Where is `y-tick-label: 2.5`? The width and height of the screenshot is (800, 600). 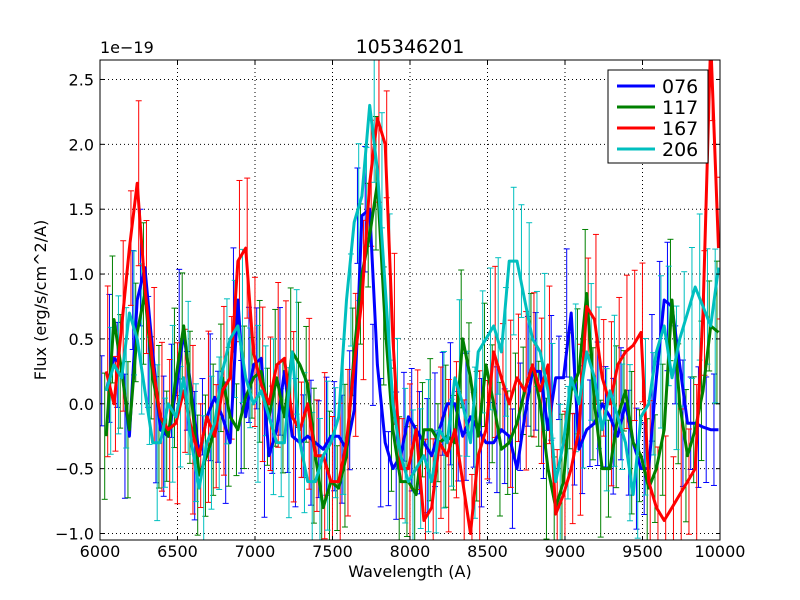
y-tick-label: 2.5 is located at coordinates (81, 79).